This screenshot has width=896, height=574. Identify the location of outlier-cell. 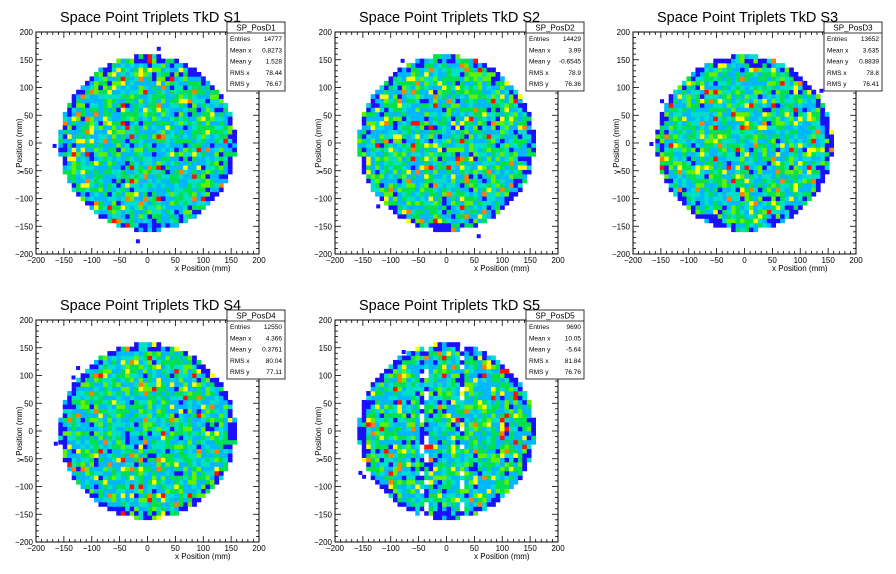
(137, 241).